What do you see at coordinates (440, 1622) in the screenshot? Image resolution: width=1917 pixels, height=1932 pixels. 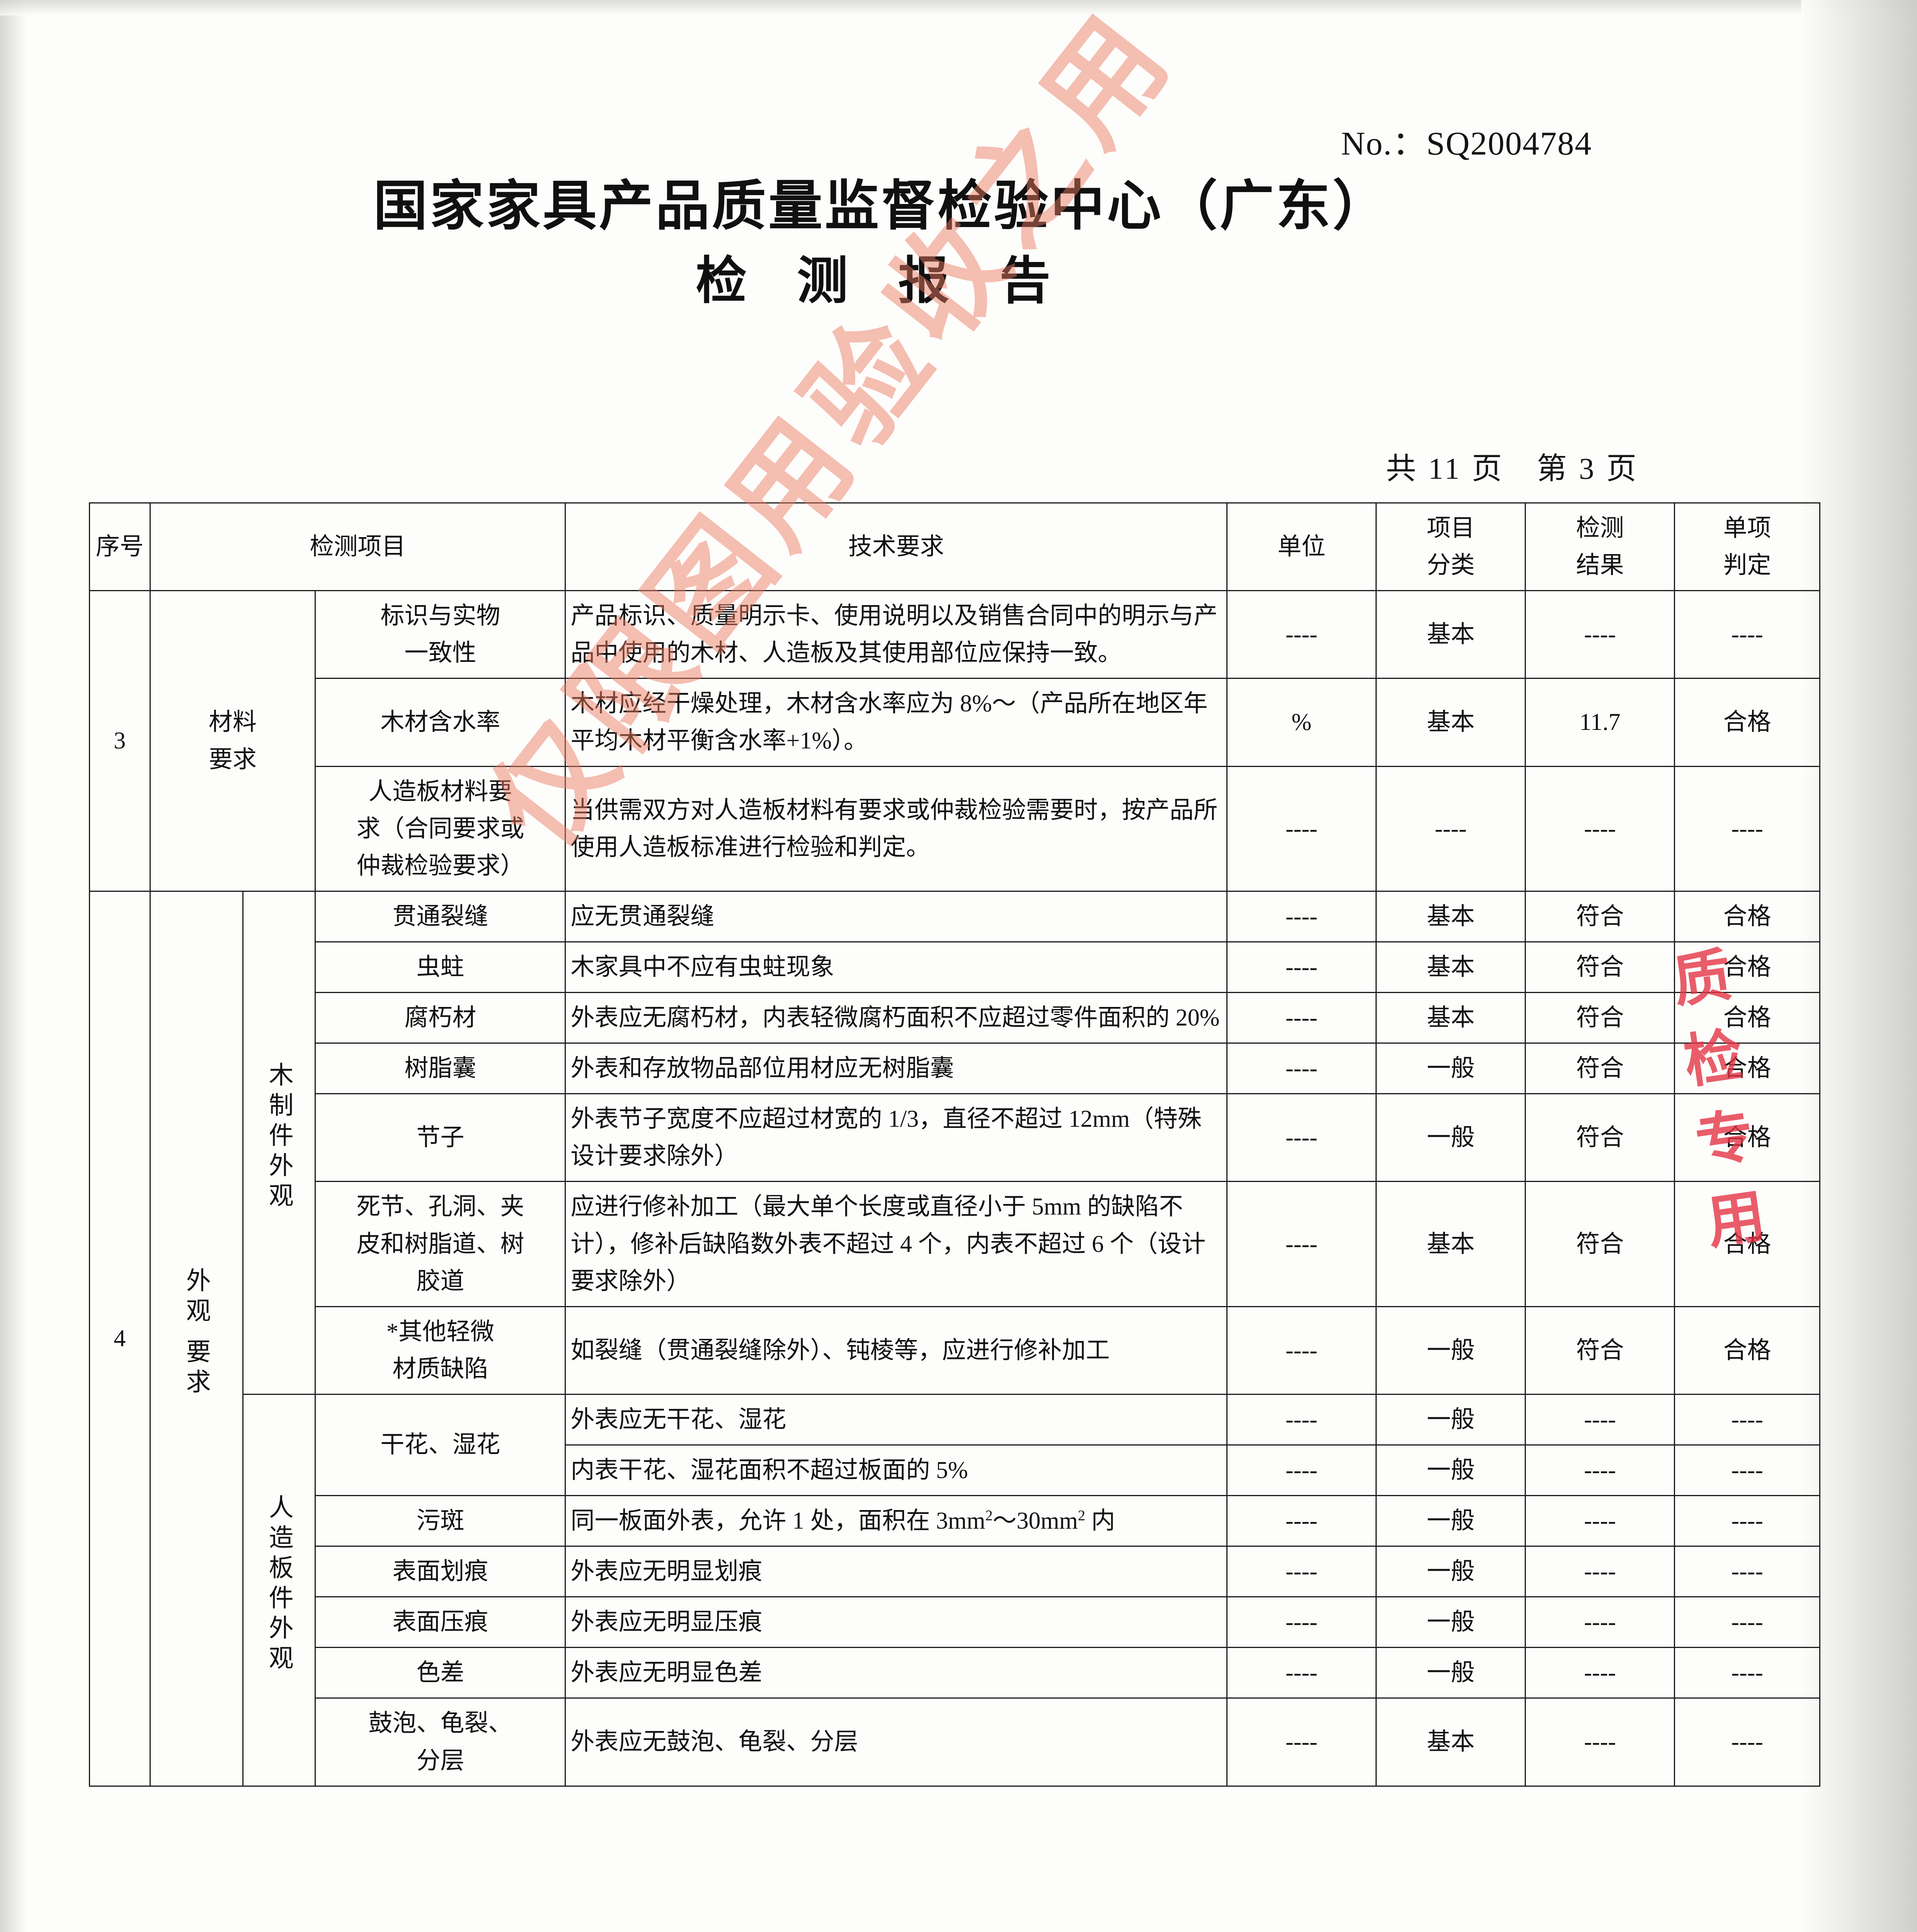 I see `item-name: 表面压痕` at bounding box center [440, 1622].